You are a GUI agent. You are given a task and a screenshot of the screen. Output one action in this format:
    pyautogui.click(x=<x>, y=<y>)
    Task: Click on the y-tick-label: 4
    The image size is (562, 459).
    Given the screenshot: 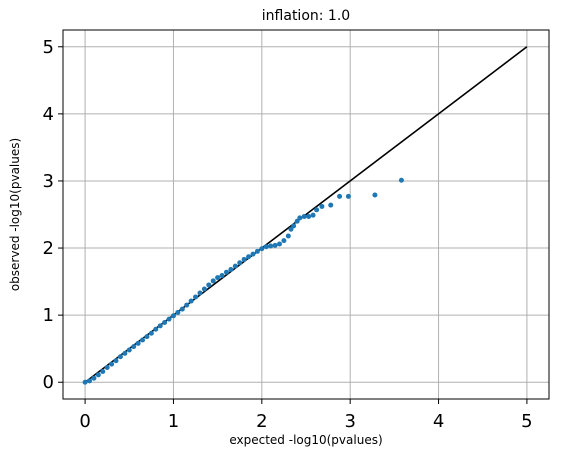 What is the action you would take?
    pyautogui.click(x=48, y=114)
    